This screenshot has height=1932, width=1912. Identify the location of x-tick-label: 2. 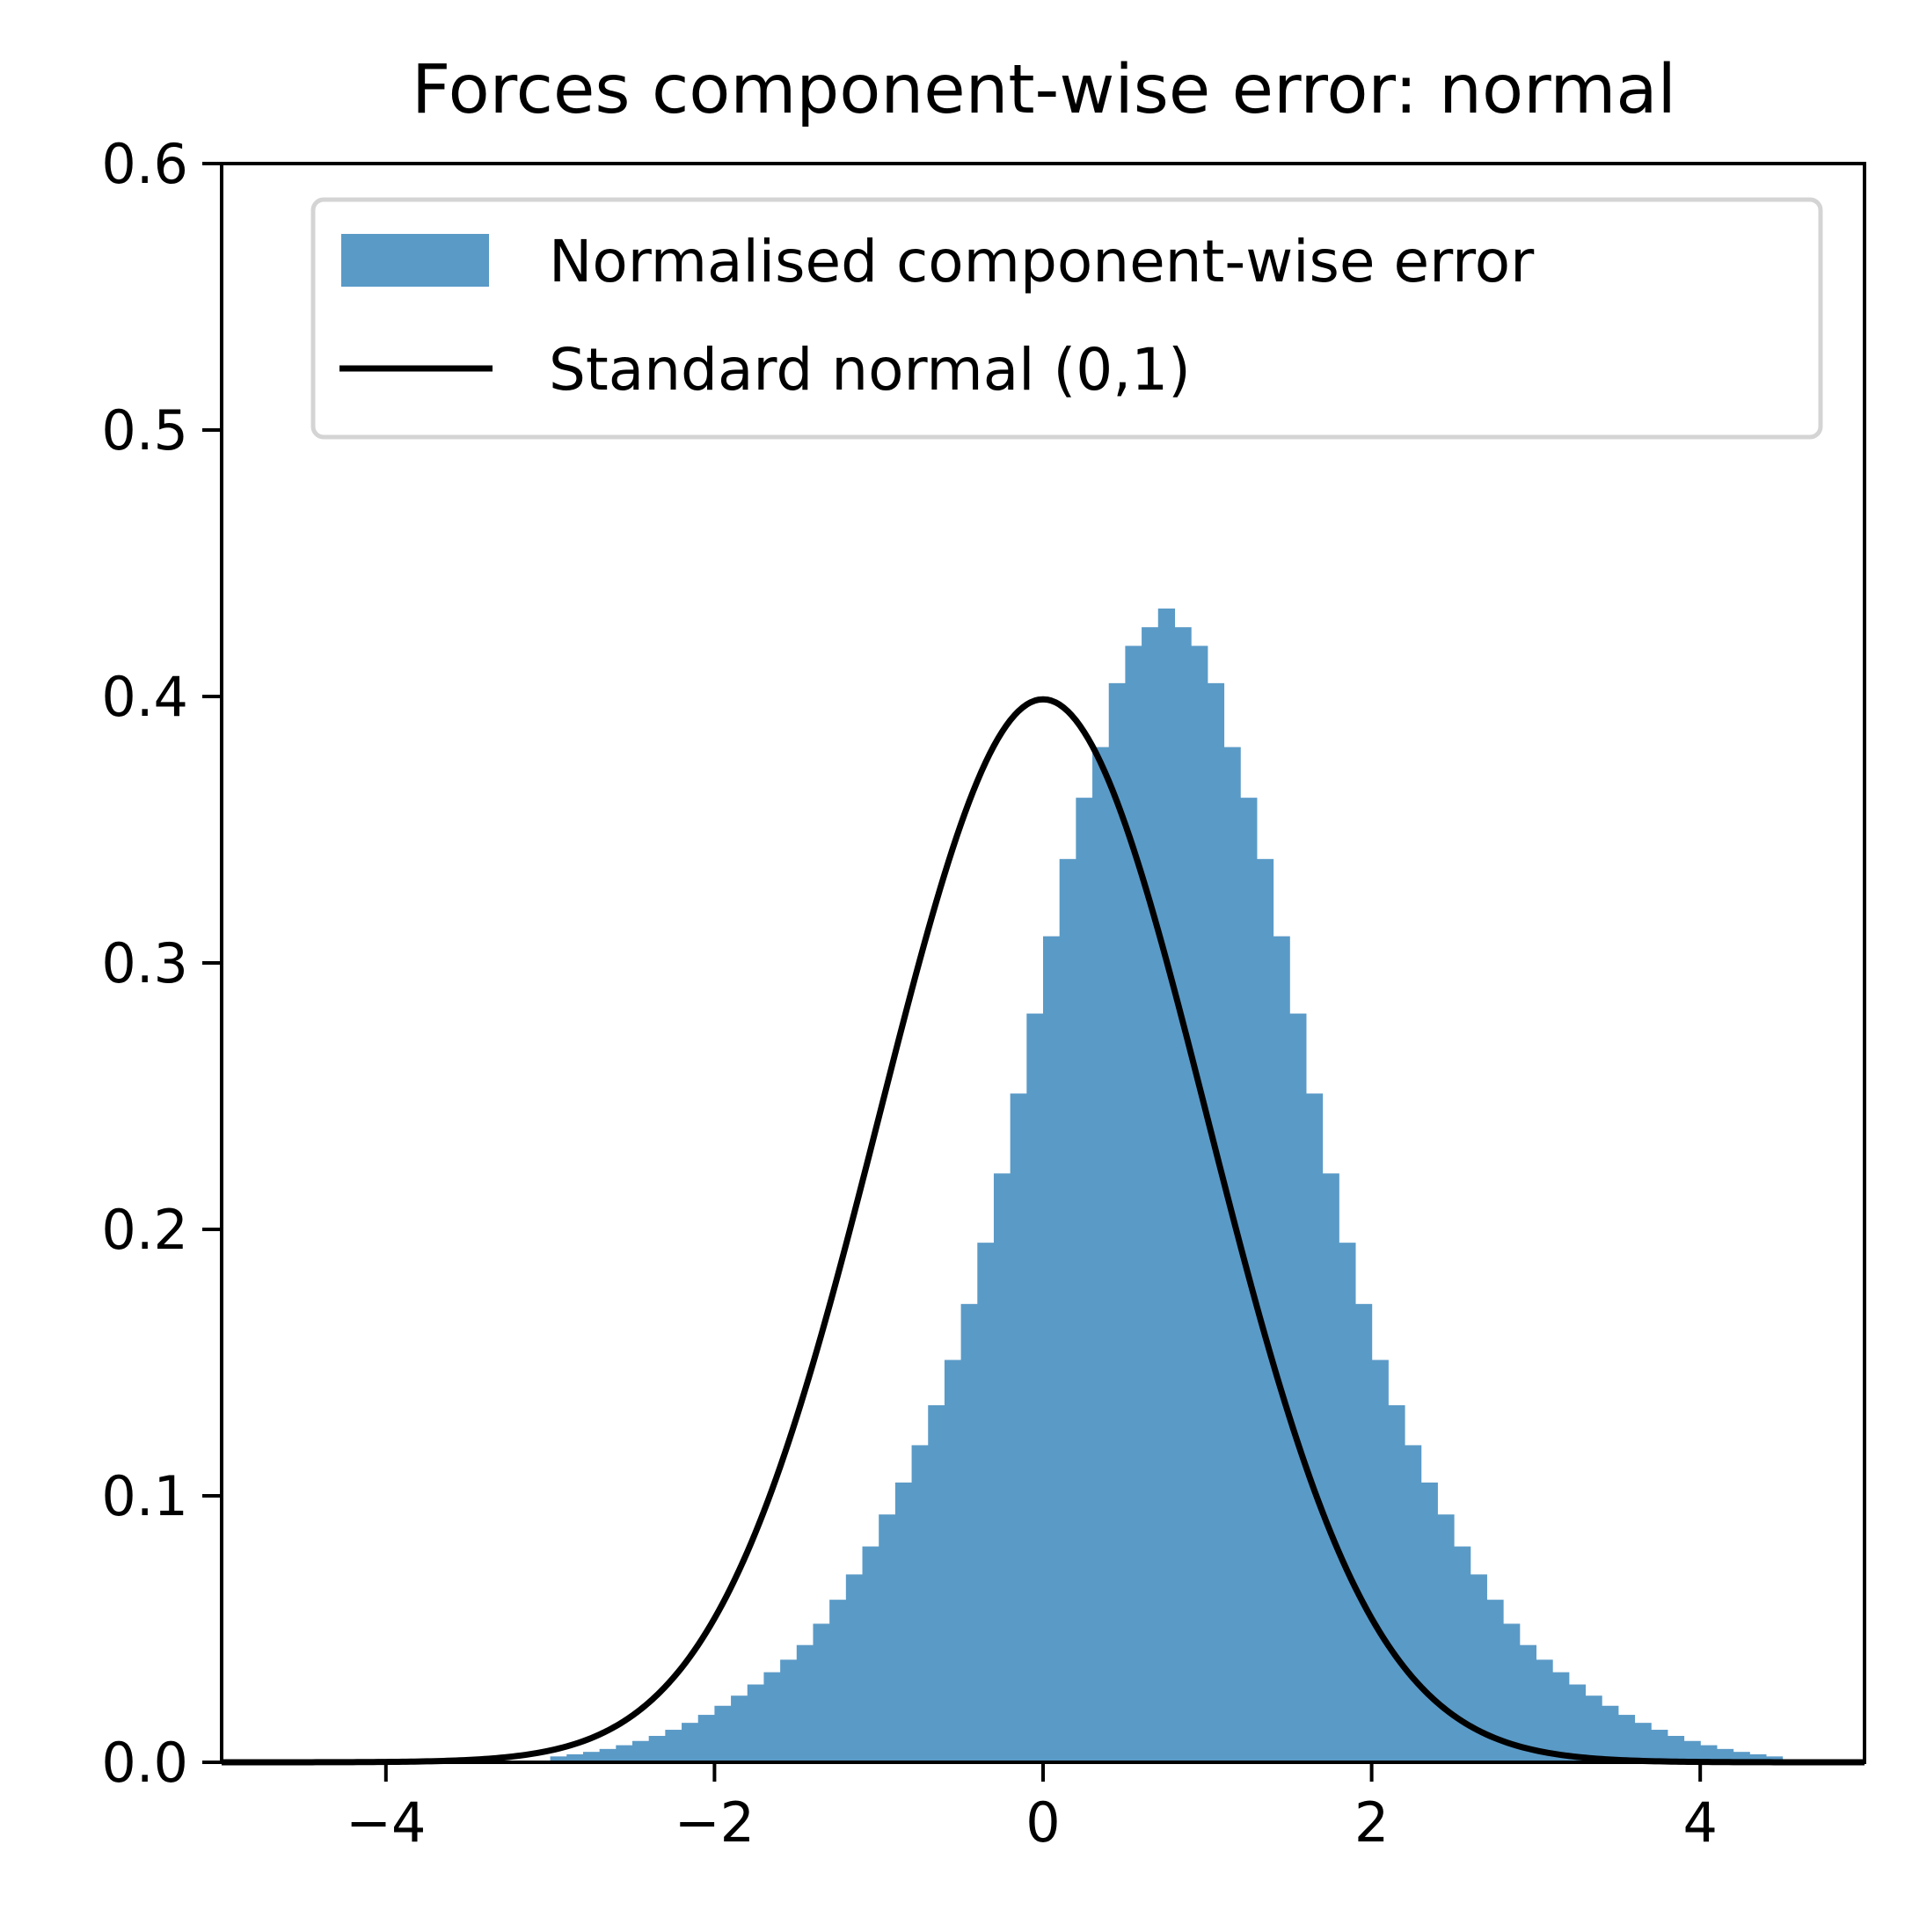
(1371, 1822).